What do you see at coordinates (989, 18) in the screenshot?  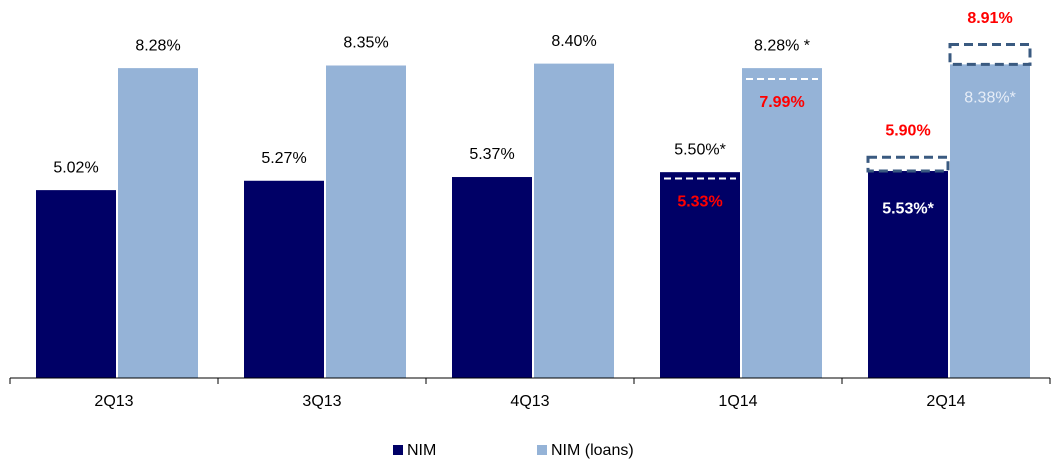 I see `annotation-label: 8.91%` at bounding box center [989, 18].